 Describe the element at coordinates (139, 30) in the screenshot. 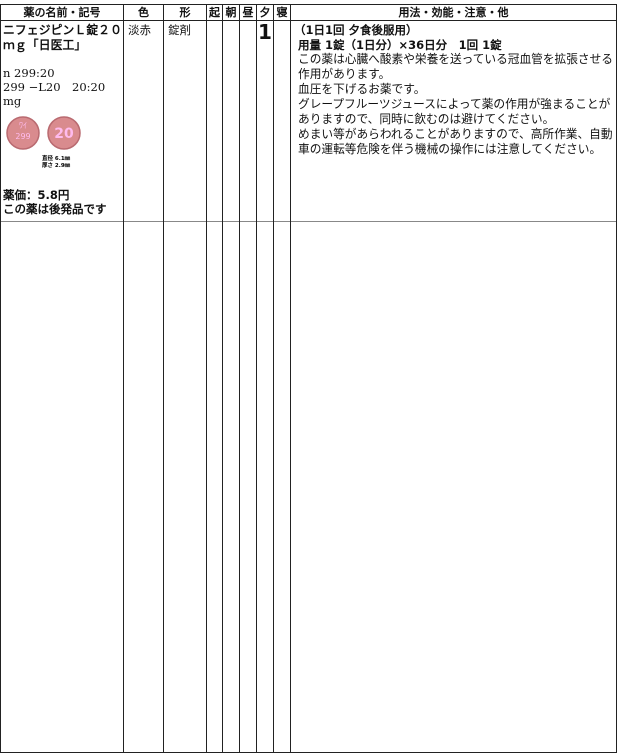

I see `drug-color: 淡赤` at that location.